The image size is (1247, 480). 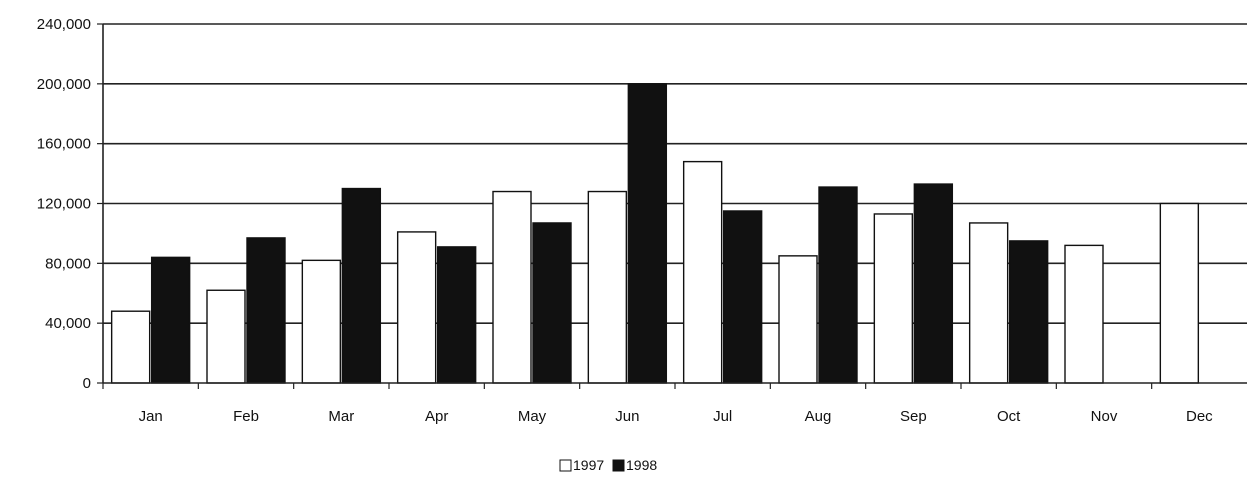 I want to click on bar-1997-sep, so click(x=893, y=298).